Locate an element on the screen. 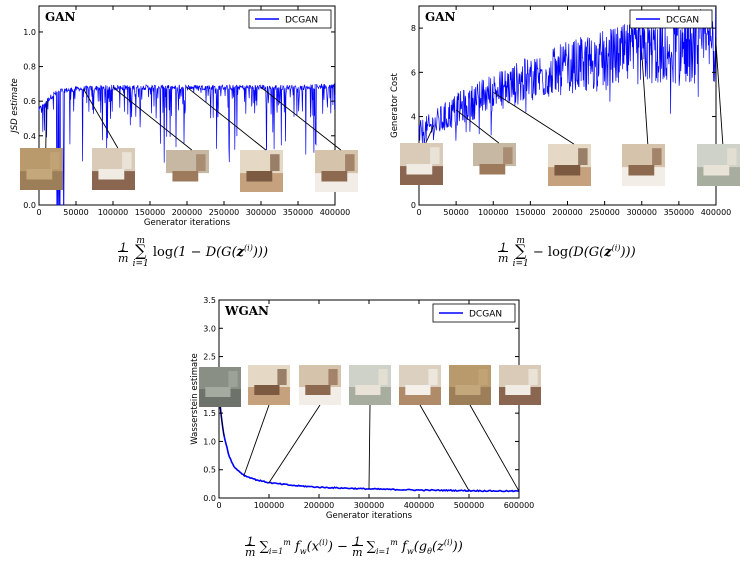 The image size is (748, 567). y-tick-label: 8 is located at coordinates (413, 28).